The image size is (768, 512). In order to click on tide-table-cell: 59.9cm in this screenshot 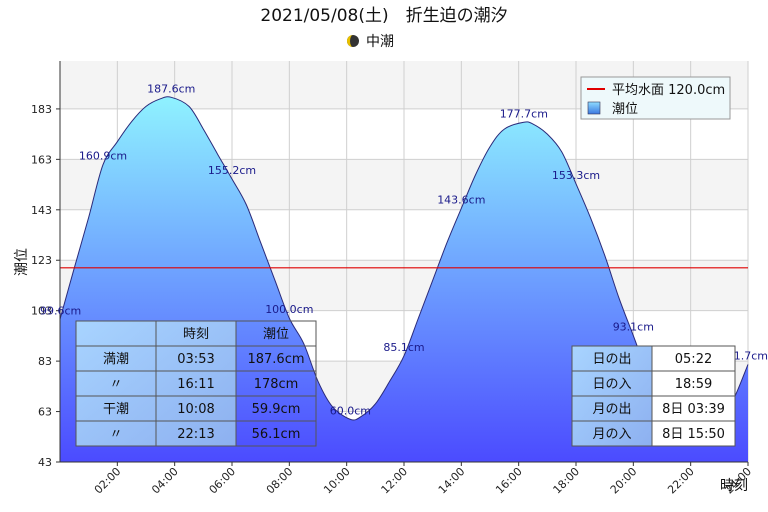, I will do `click(276, 409)`.